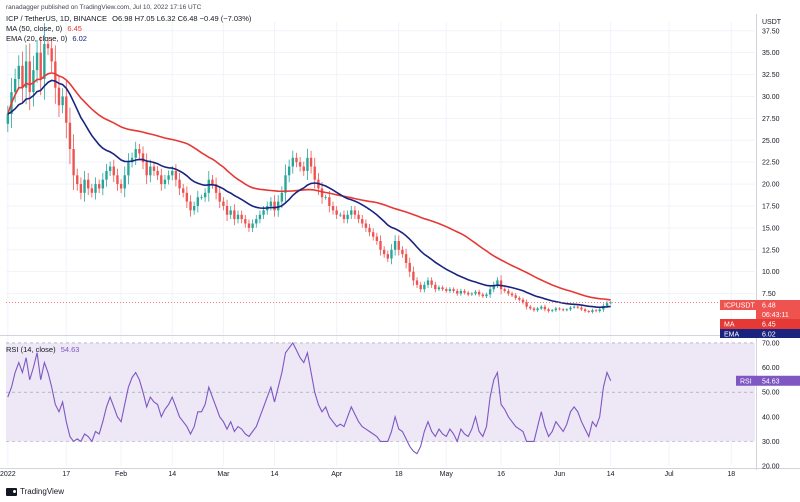  Describe the element at coordinates (11, 491) in the screenshot. I see `tradingview-logo-icon` at that location.